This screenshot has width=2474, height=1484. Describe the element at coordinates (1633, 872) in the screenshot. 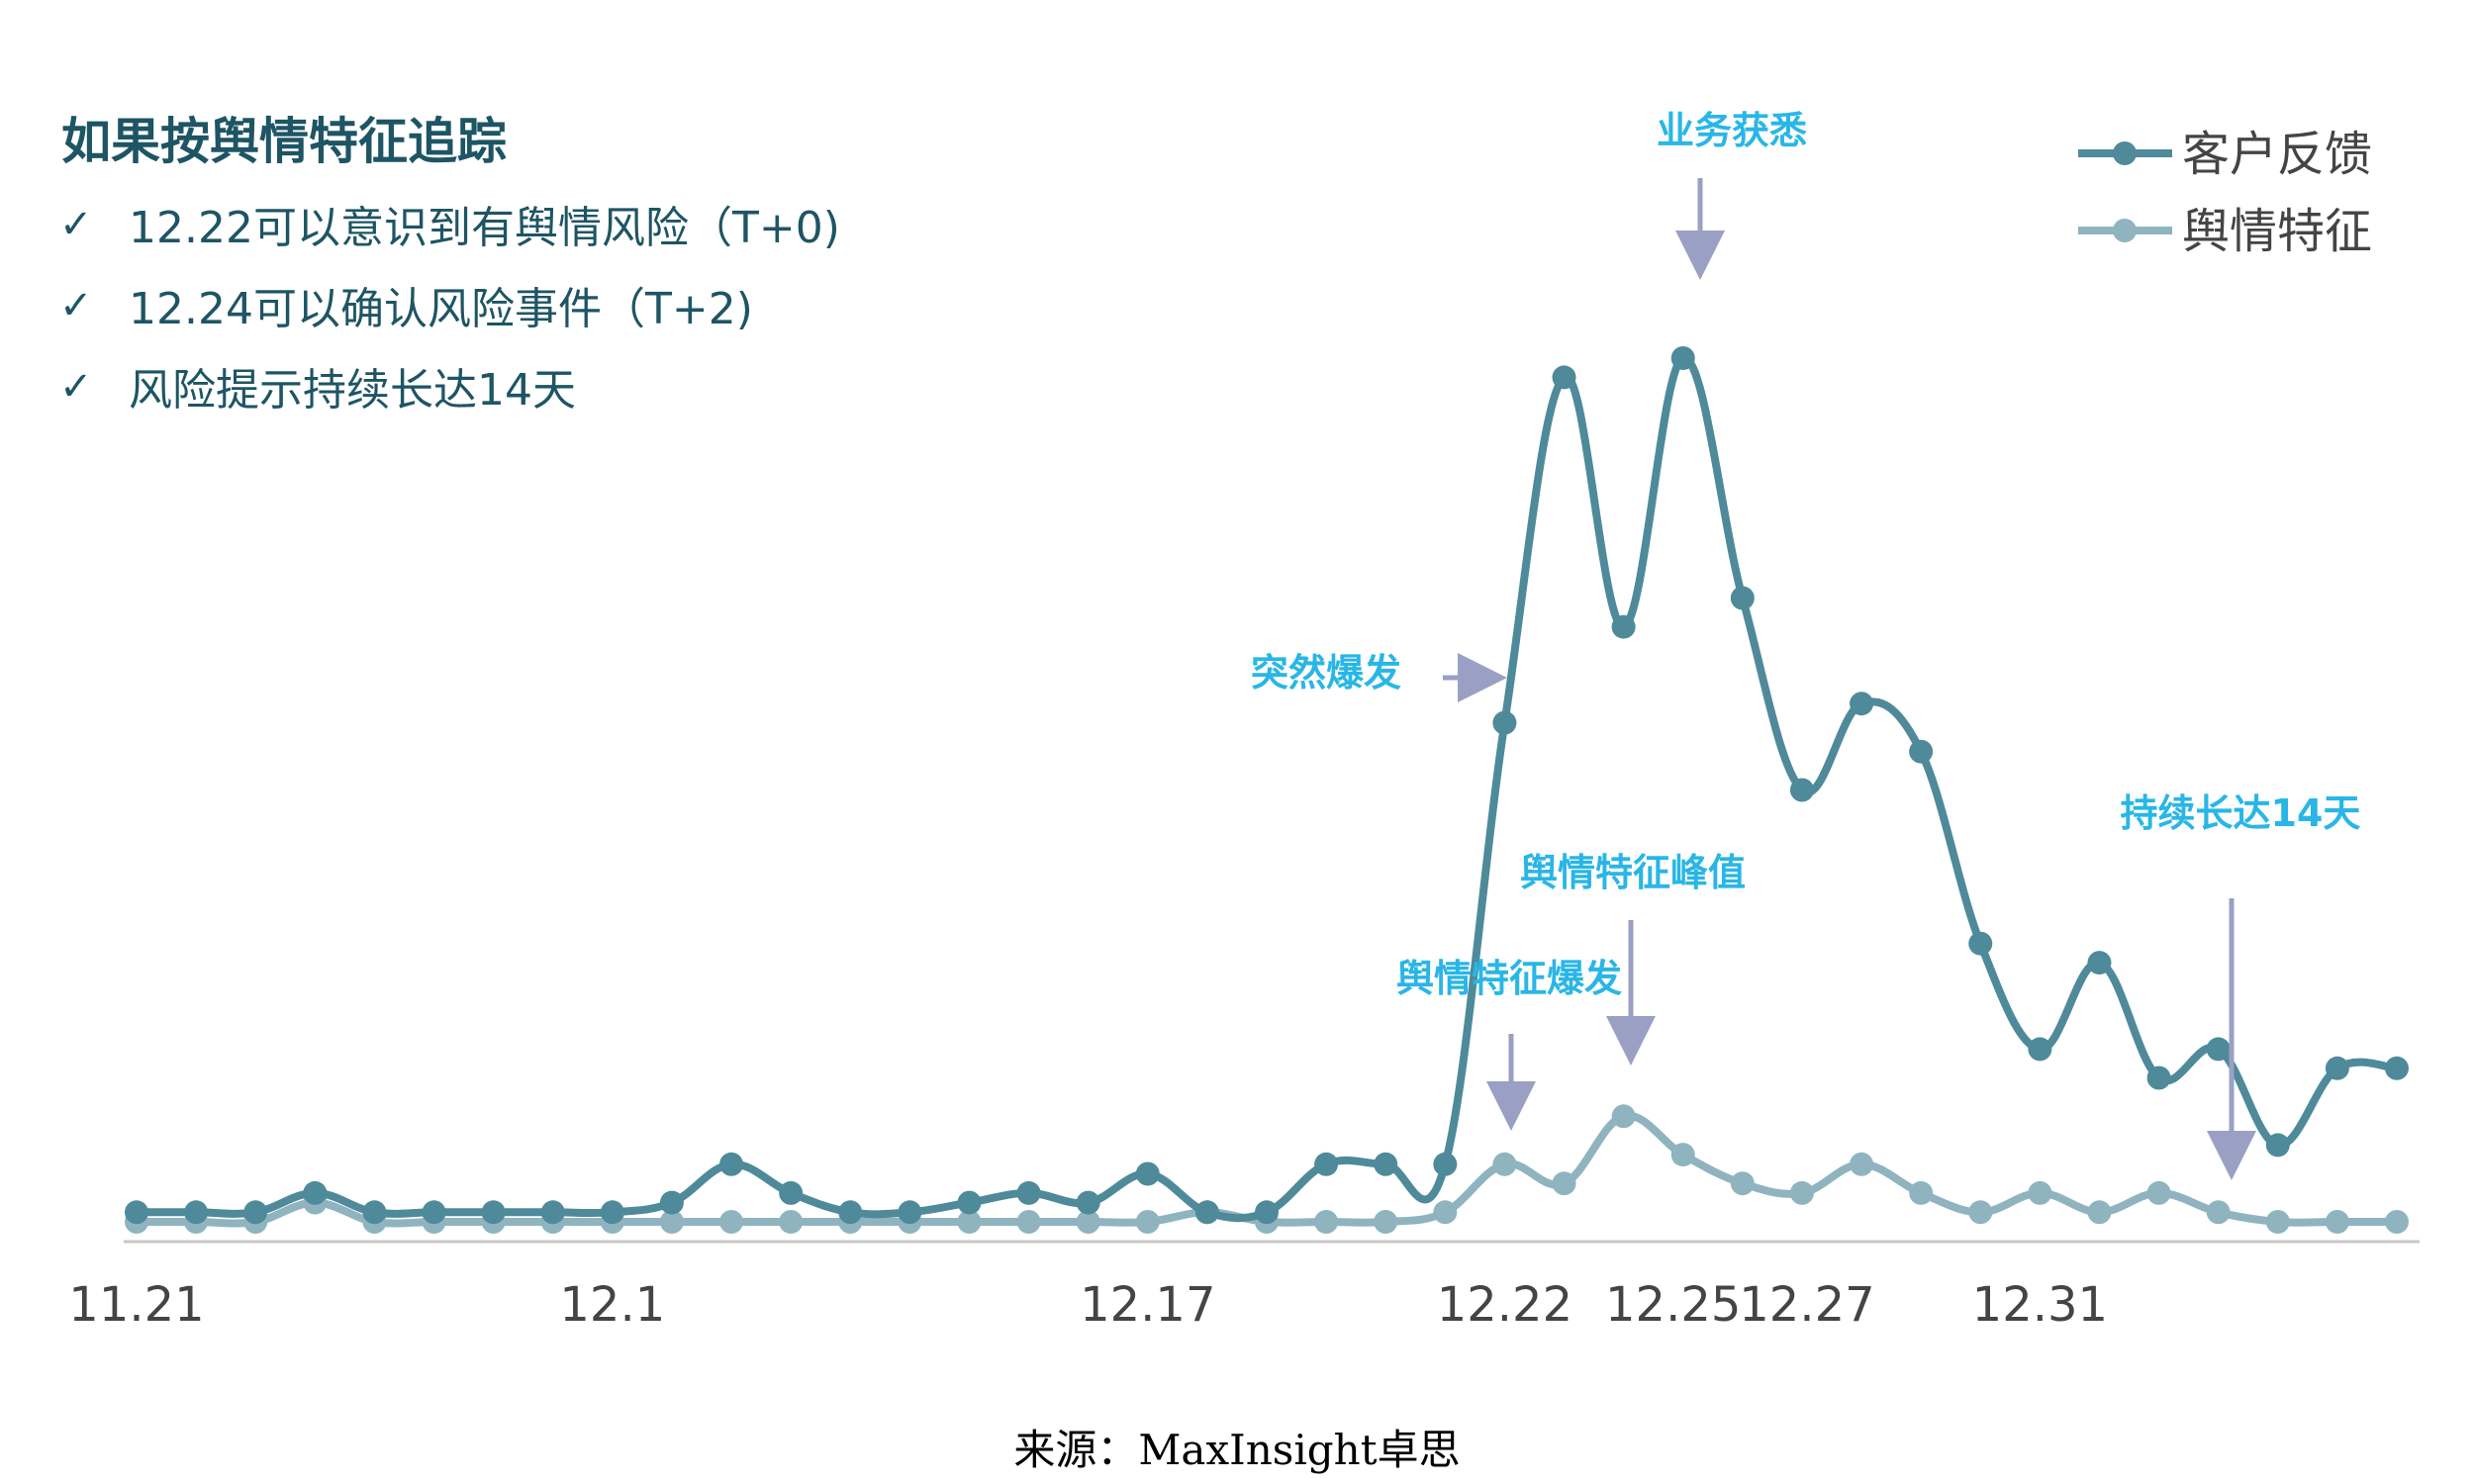

I see `annotation-label: 舆情特征峰值` at that location.